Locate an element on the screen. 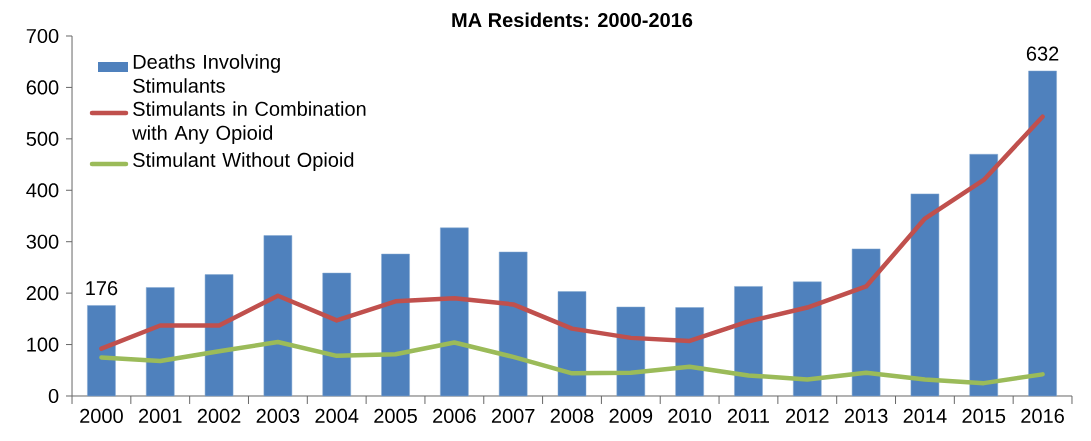  x-tick-label: 2006 is located at coordinates (454, 416).